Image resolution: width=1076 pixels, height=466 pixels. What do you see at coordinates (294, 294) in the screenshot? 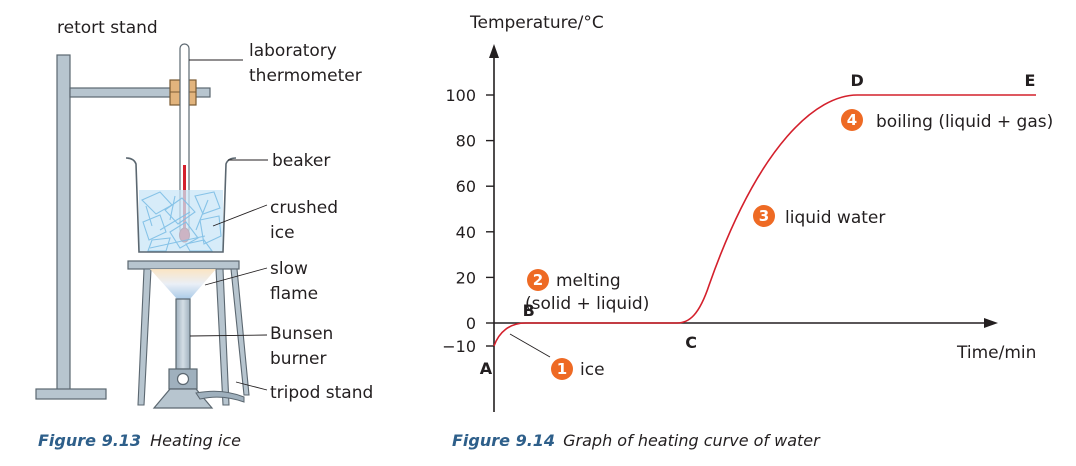
I see `label-slow-flame-line2: flame` at bounding box center [294, 294].